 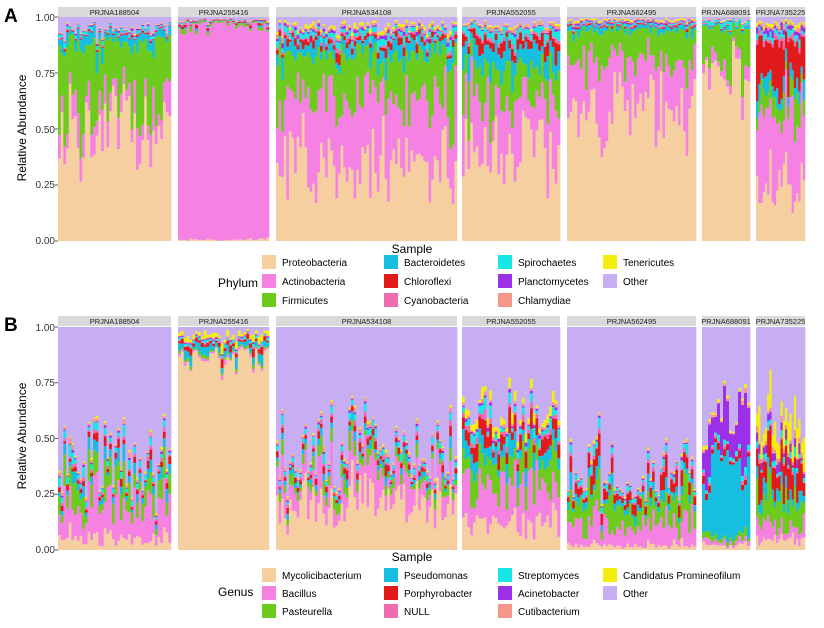 I want to click on panel-b-ylabel: Relative Abundance, so click(x=22, y=435).